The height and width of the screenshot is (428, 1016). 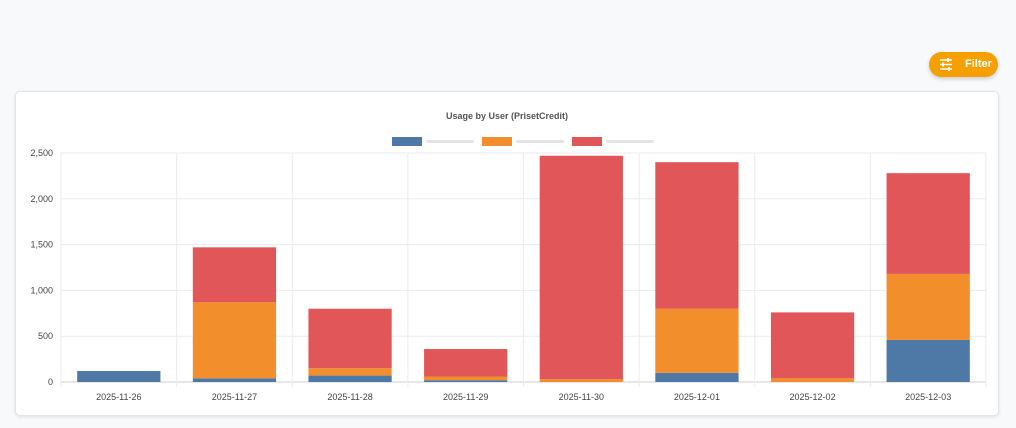 I want to click on filter-button: Filter, so click(x=963, y=64).